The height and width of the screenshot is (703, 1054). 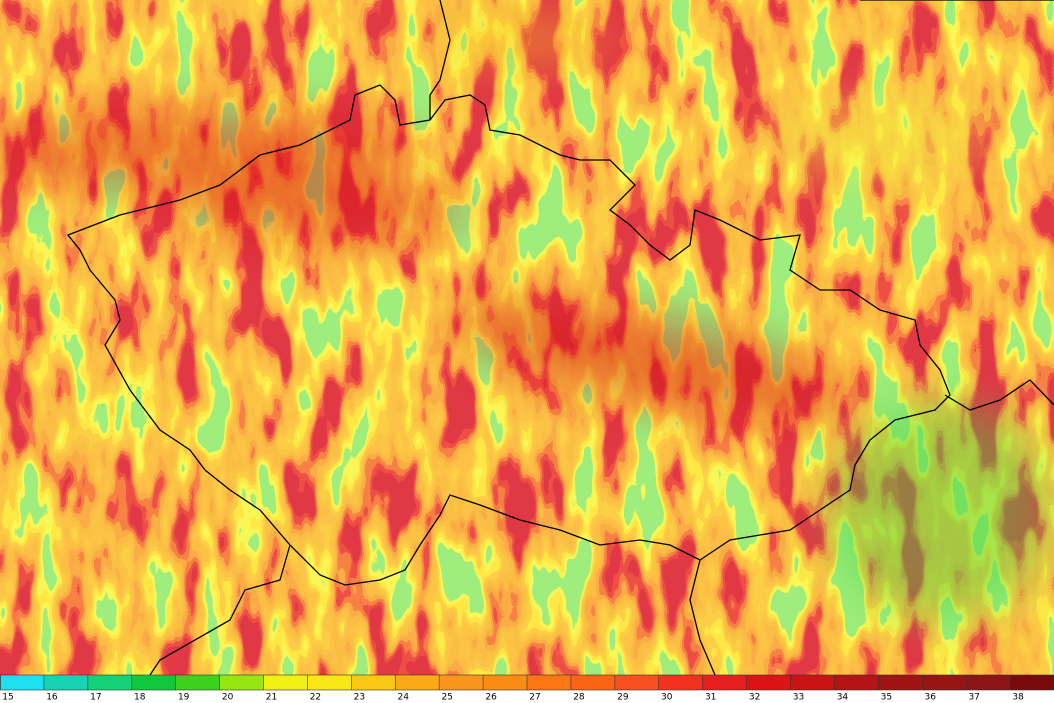 What do you see at coordinates (228, 698) in the screenshot?
I see `colorbar-label: 20` at bounding box center [228, 698].